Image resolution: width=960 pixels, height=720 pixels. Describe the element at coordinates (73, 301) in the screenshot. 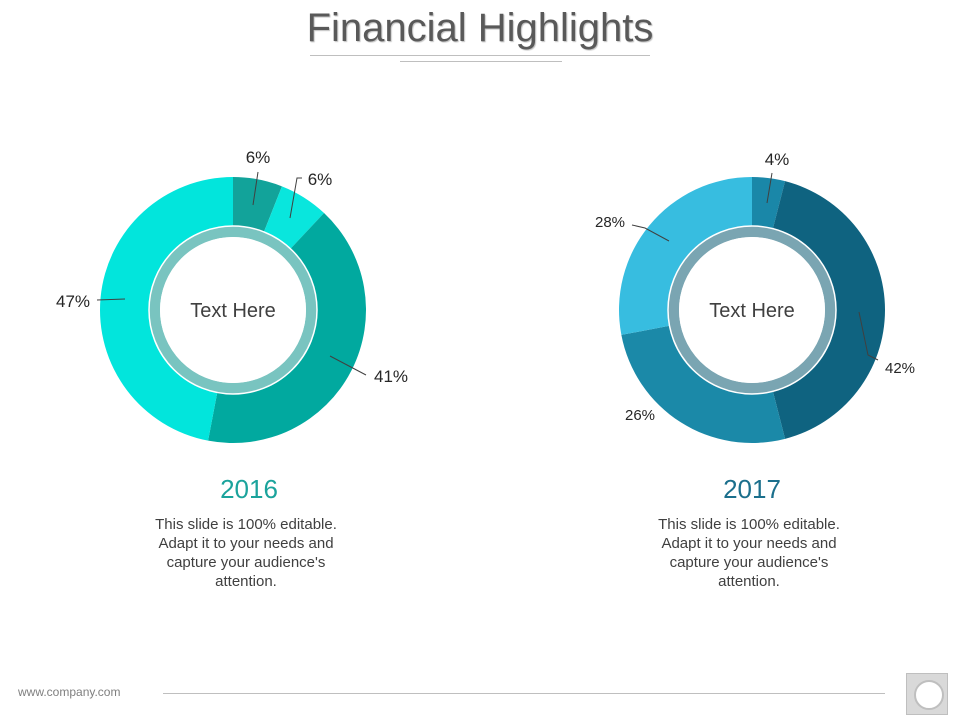

I see `data-label: 47%` at that location.